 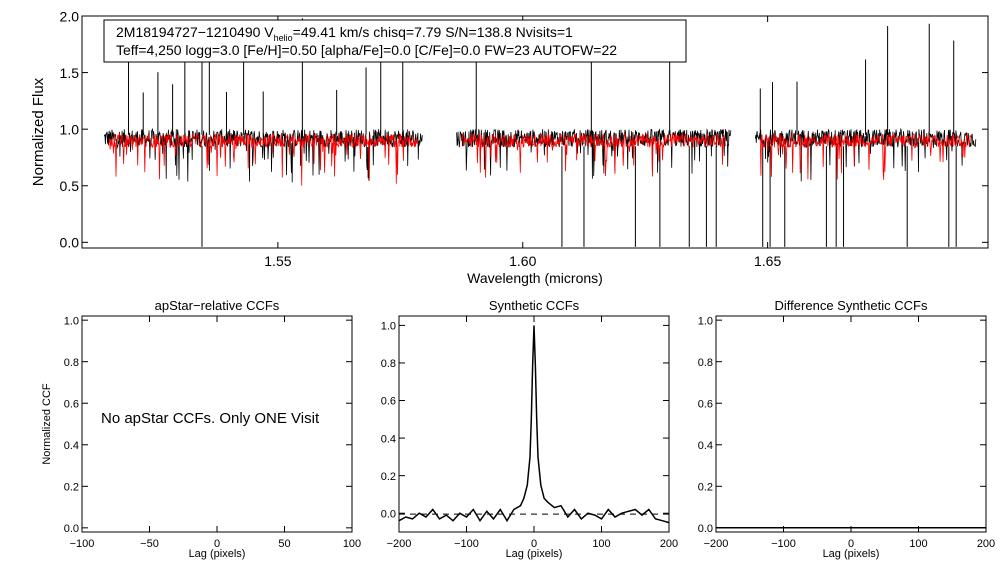 What do you see at coordinates (540, 159) in the screenshot?
I see `model-spectrum-line` at bounding box center [540, 159].